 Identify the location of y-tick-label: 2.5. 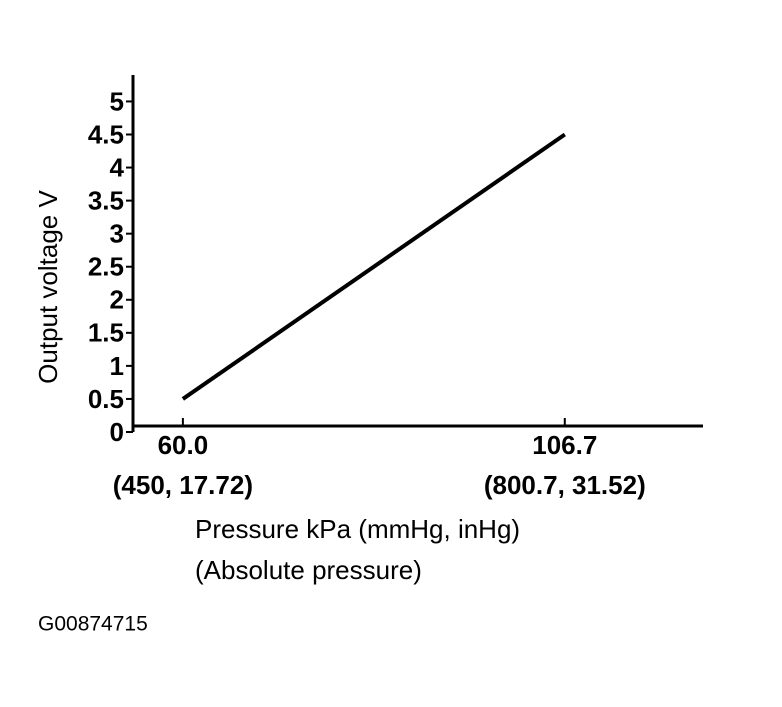
(106, 267).